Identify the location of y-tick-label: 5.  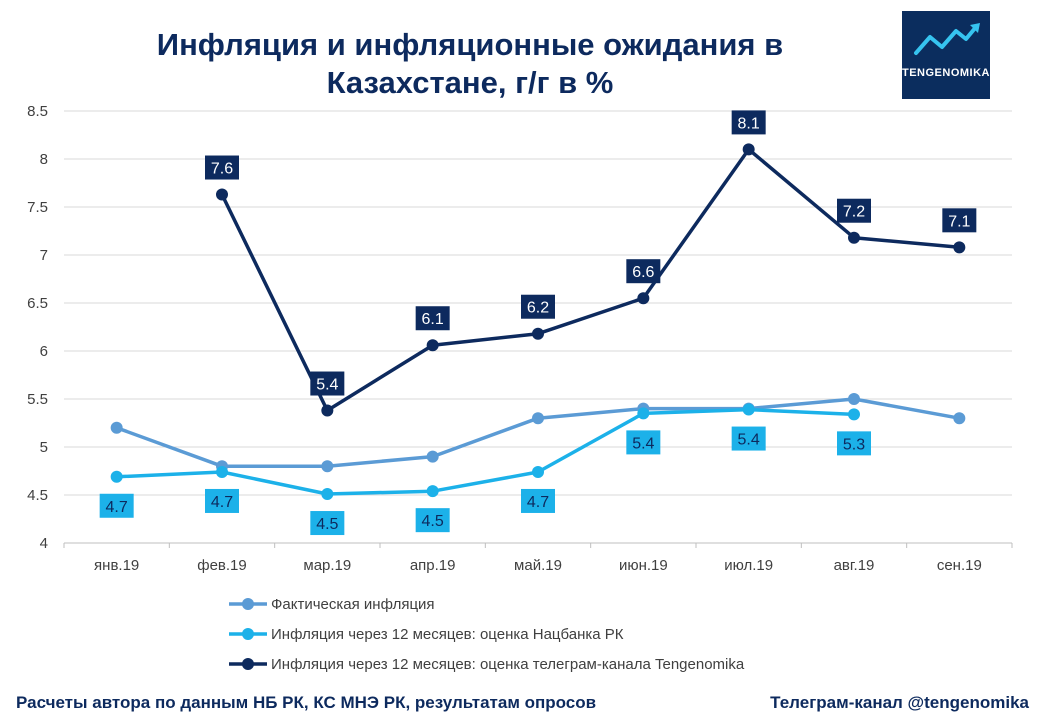
(44, 447).